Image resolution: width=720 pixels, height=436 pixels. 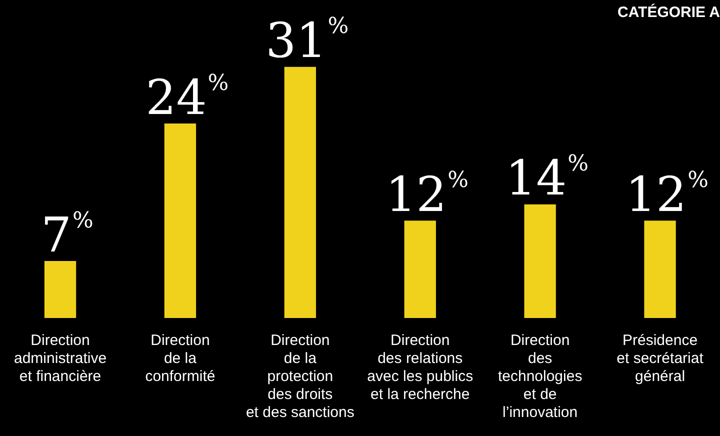 I want to click on x-tick-label: Direction des relations avec les publics et la recherche, so click(x=420, y=368).